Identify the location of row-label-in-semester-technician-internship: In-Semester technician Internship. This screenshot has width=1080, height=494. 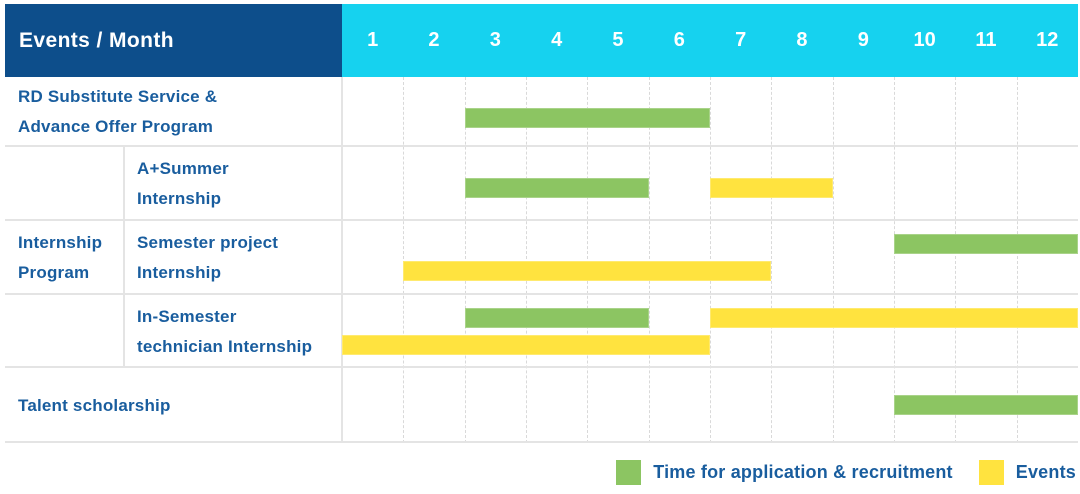
(225, 331).